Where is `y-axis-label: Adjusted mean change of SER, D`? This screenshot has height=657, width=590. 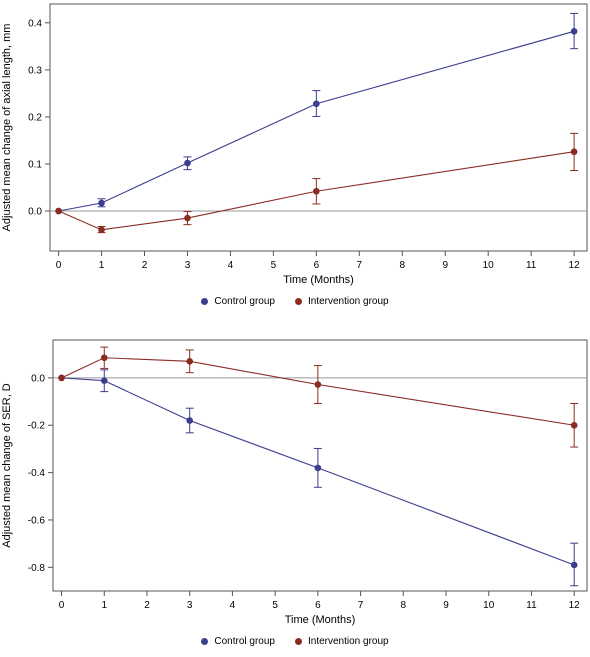
y-axis-label: Adjusted mean change of SER, D is located at coordinates (7, 465).